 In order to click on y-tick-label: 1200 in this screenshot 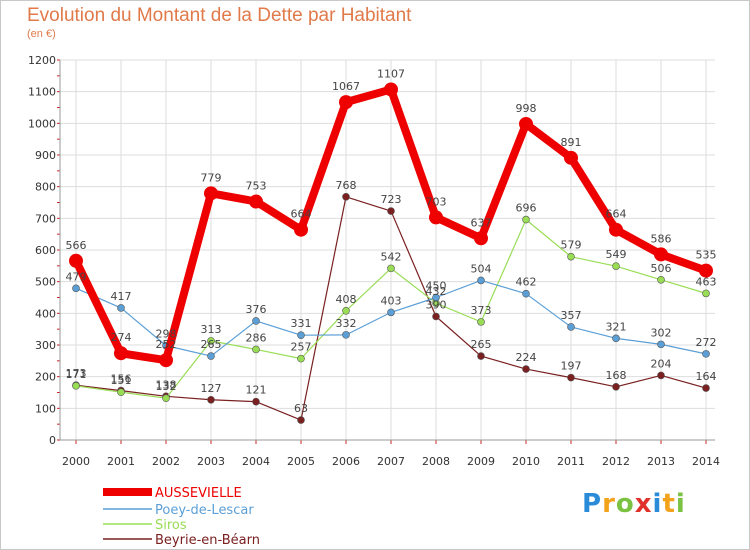, I will do `click(42, 60)`.